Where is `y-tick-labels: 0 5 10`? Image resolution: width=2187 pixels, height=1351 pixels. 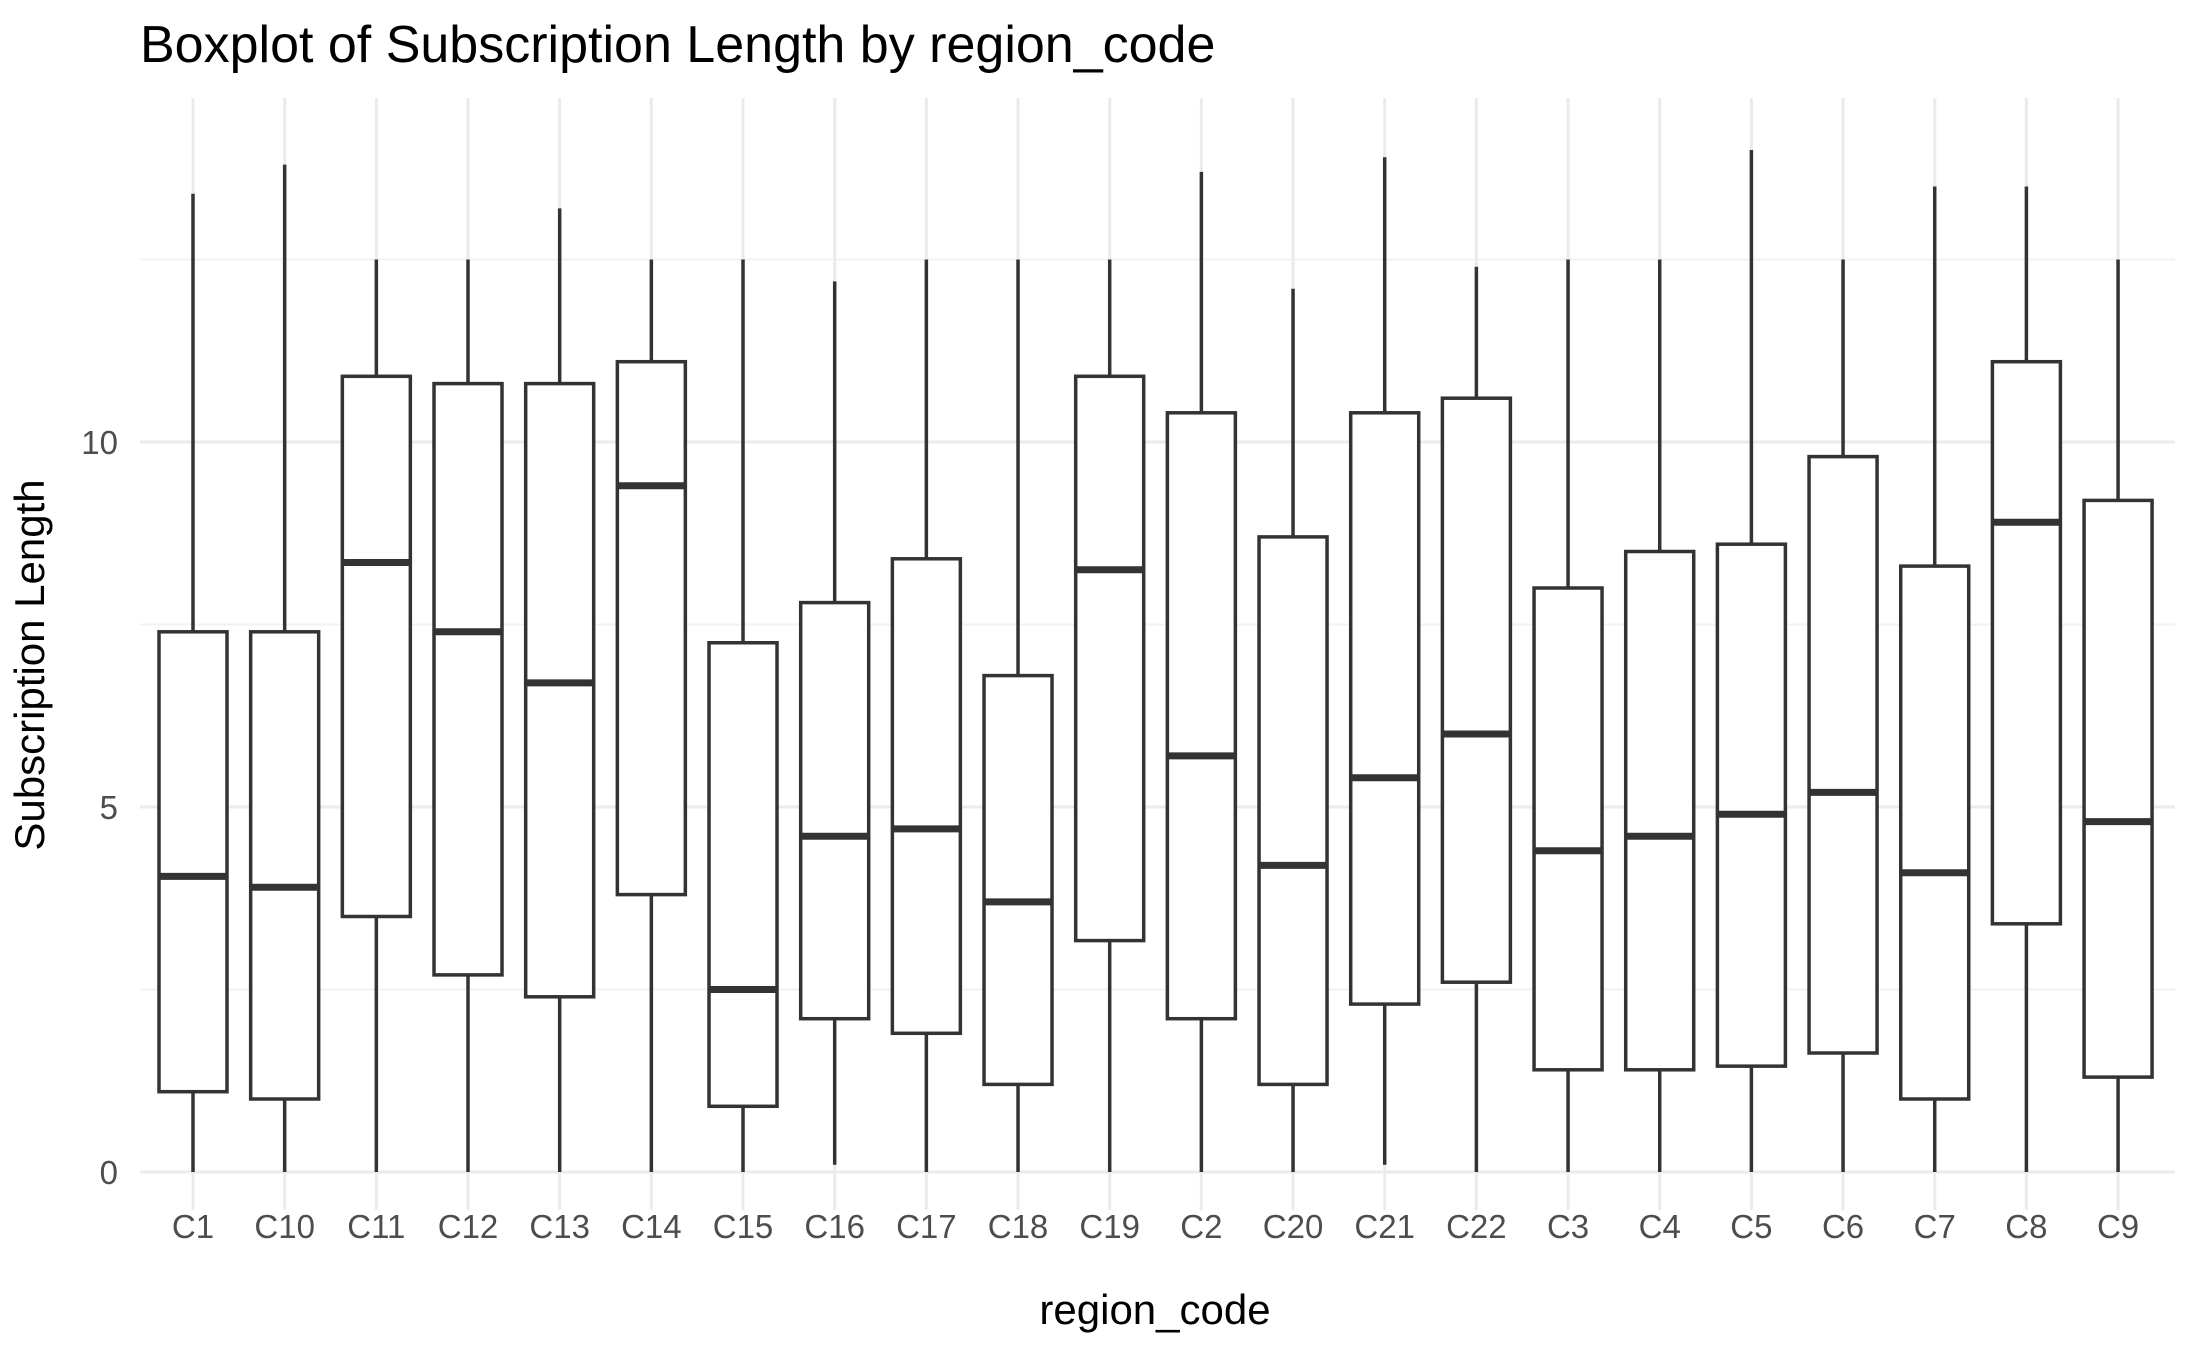
y-tick-labels: 0 5 10 is located at coordinates (99, 807).